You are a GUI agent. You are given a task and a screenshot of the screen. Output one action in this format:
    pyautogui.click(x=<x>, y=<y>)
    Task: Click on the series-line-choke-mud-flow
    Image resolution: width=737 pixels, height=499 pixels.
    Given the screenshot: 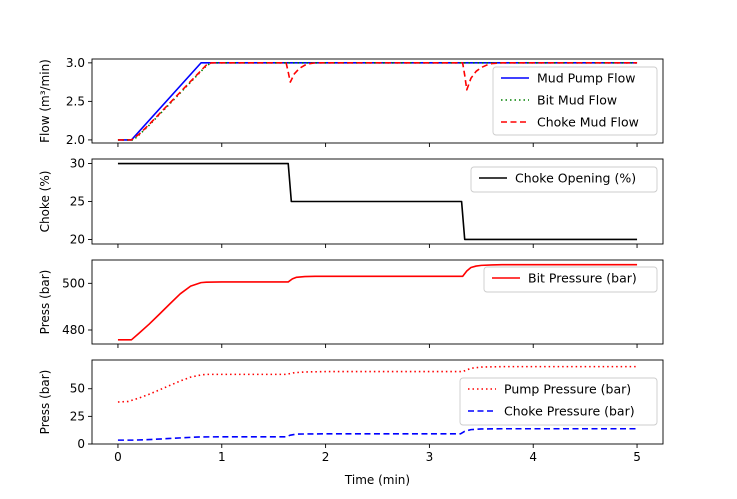 What is the action you would take?
    pyautogui.click(x=377, y=101)
    